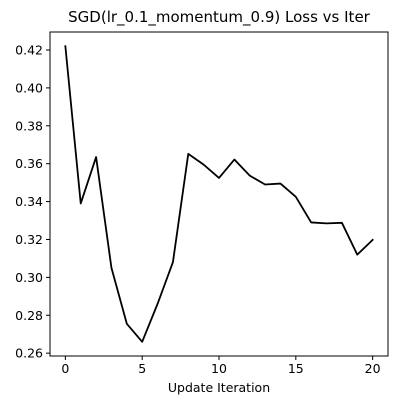  I want to click on y-tick-label: 0.26, so click(29, 353).